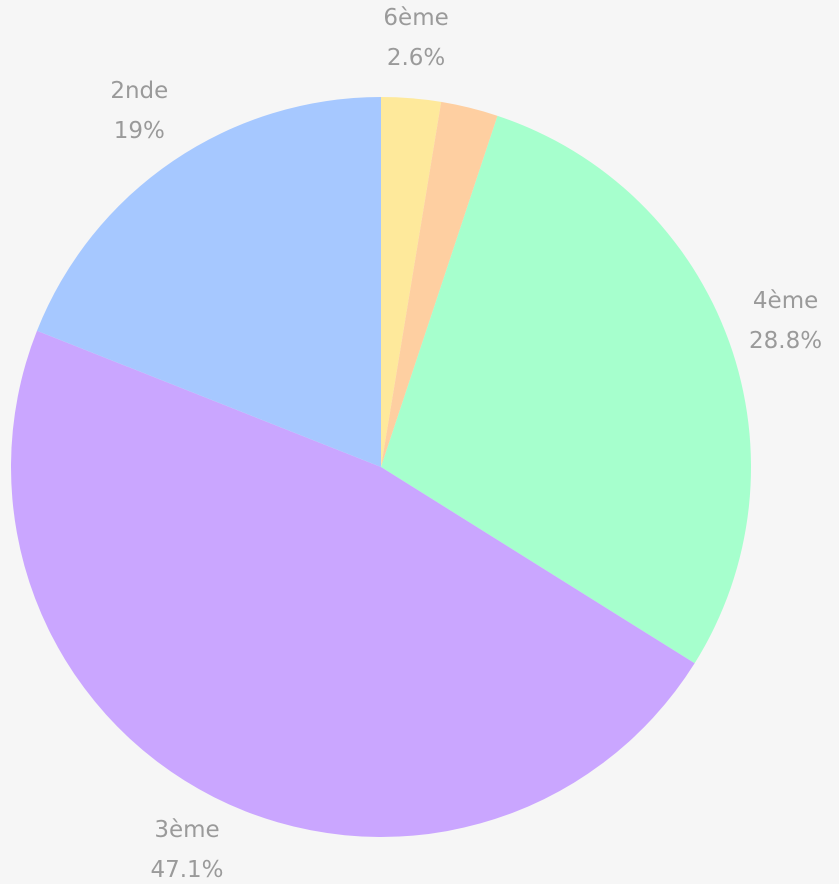 This screenshot has height=884, width=839. What do you see at coordinates (186, 830) in the screenshot?
I see `slice-label: 3ème` at bounding box center [186, 830].